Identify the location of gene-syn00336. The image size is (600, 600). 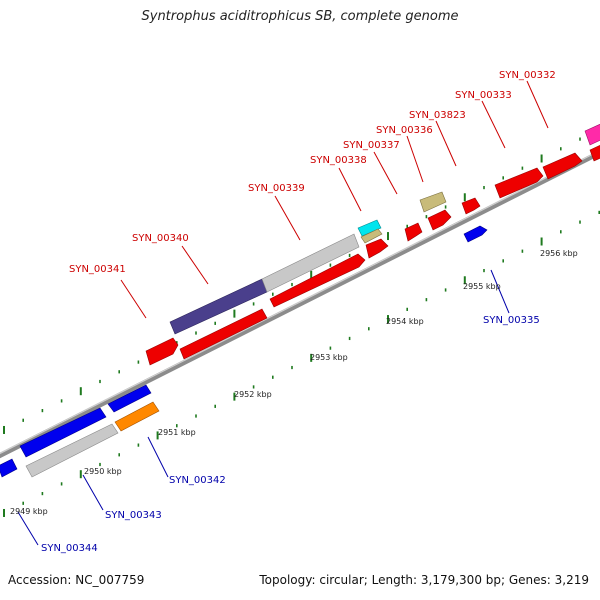
(413, 232).